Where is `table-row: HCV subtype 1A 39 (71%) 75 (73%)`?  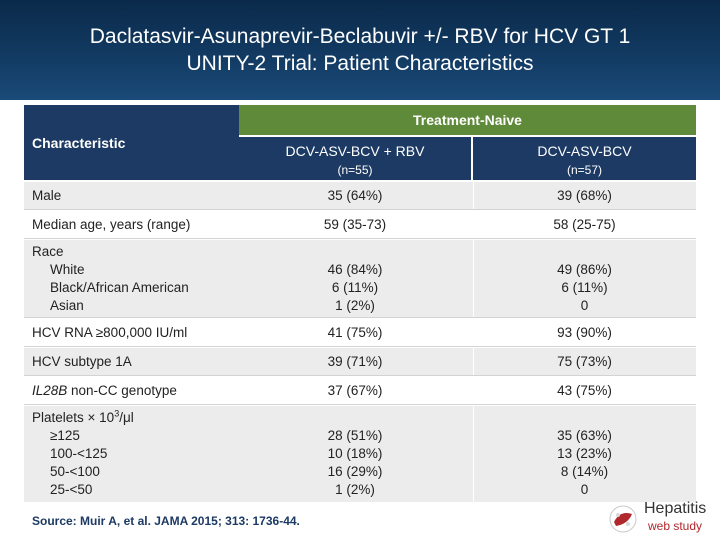 table-row: HCV subtype 1A 39 (71%) 75 (73%) is located at coordinates (360, 362).